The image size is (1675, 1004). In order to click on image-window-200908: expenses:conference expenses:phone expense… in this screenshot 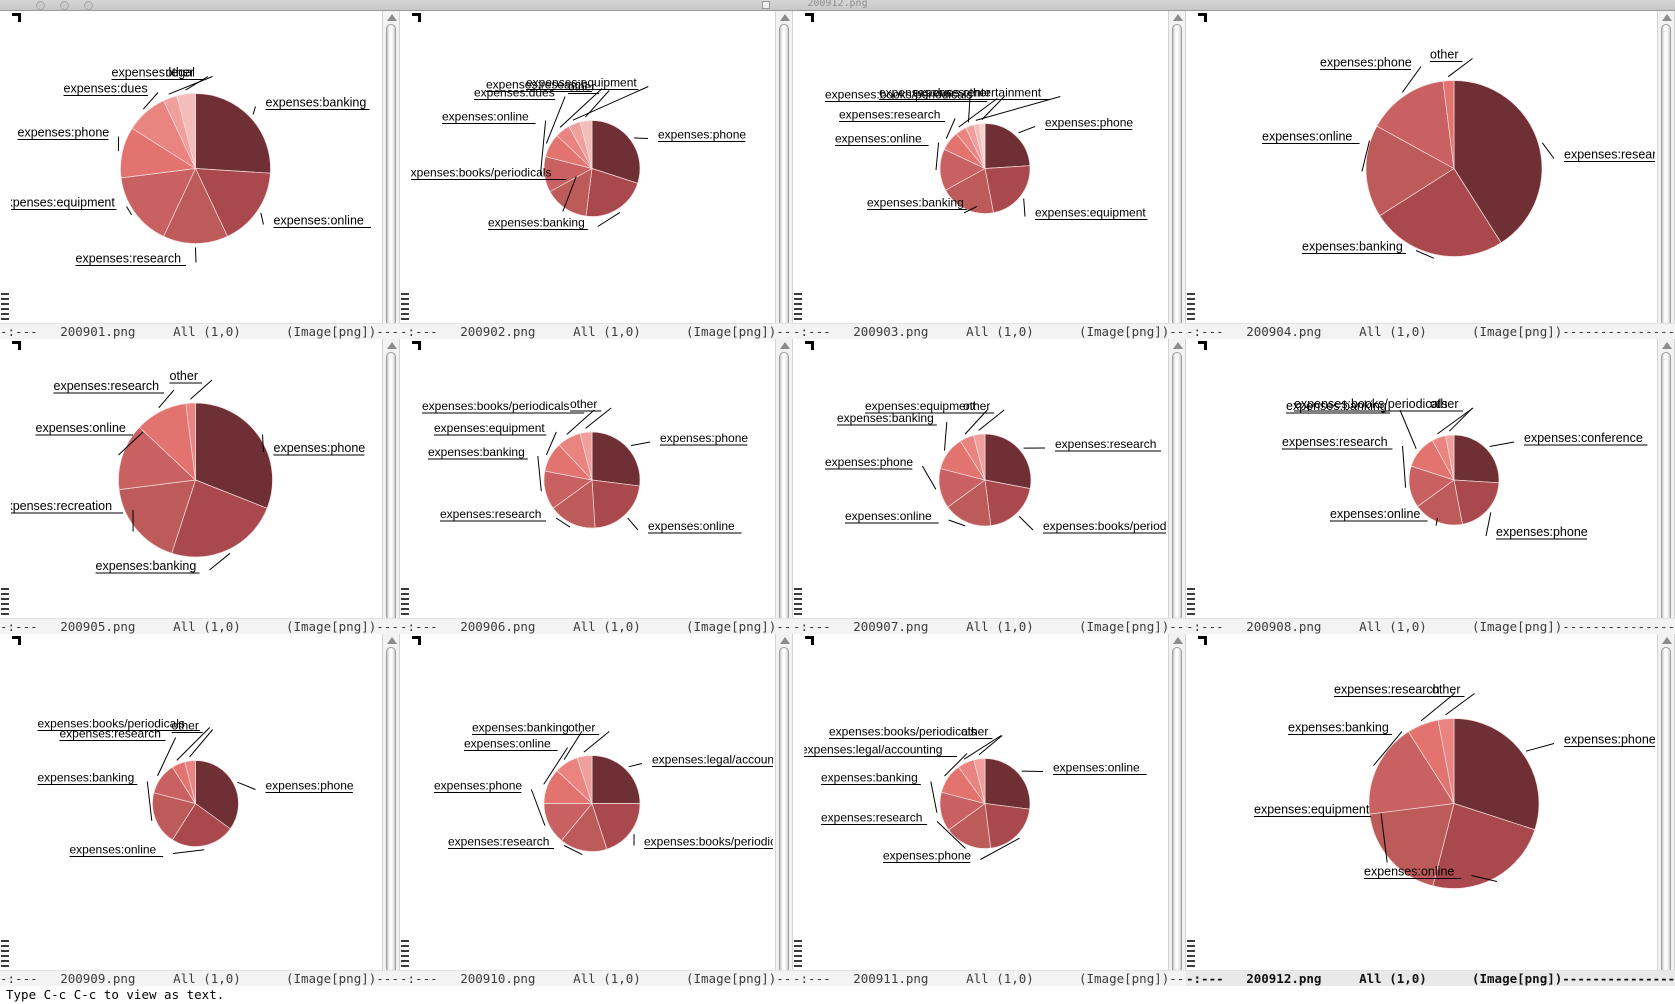, I will do `click(1430, 486)`.